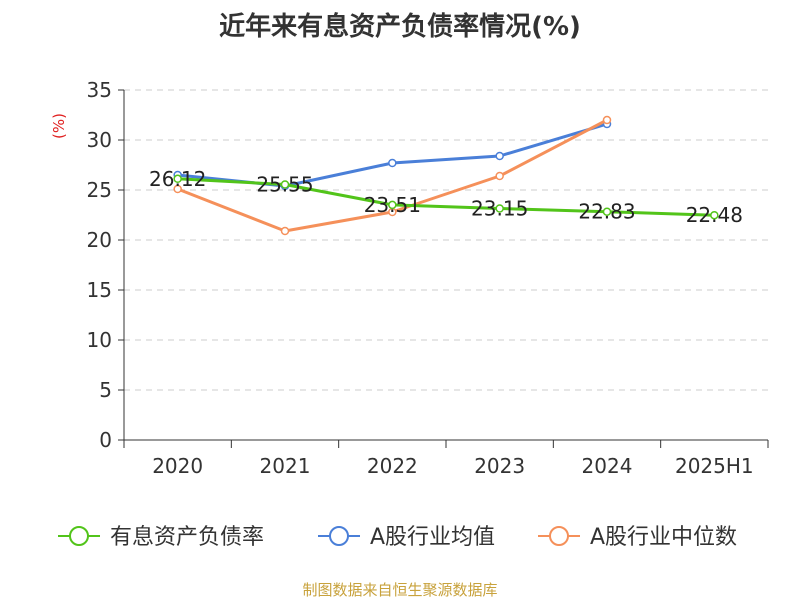 The width and height of the screenshot is (800, 600). Describe the element at coordinates (400, 590) in the screenshot. I see `data-source-note: 制图数据来自恒生聚源数据库` at that location.